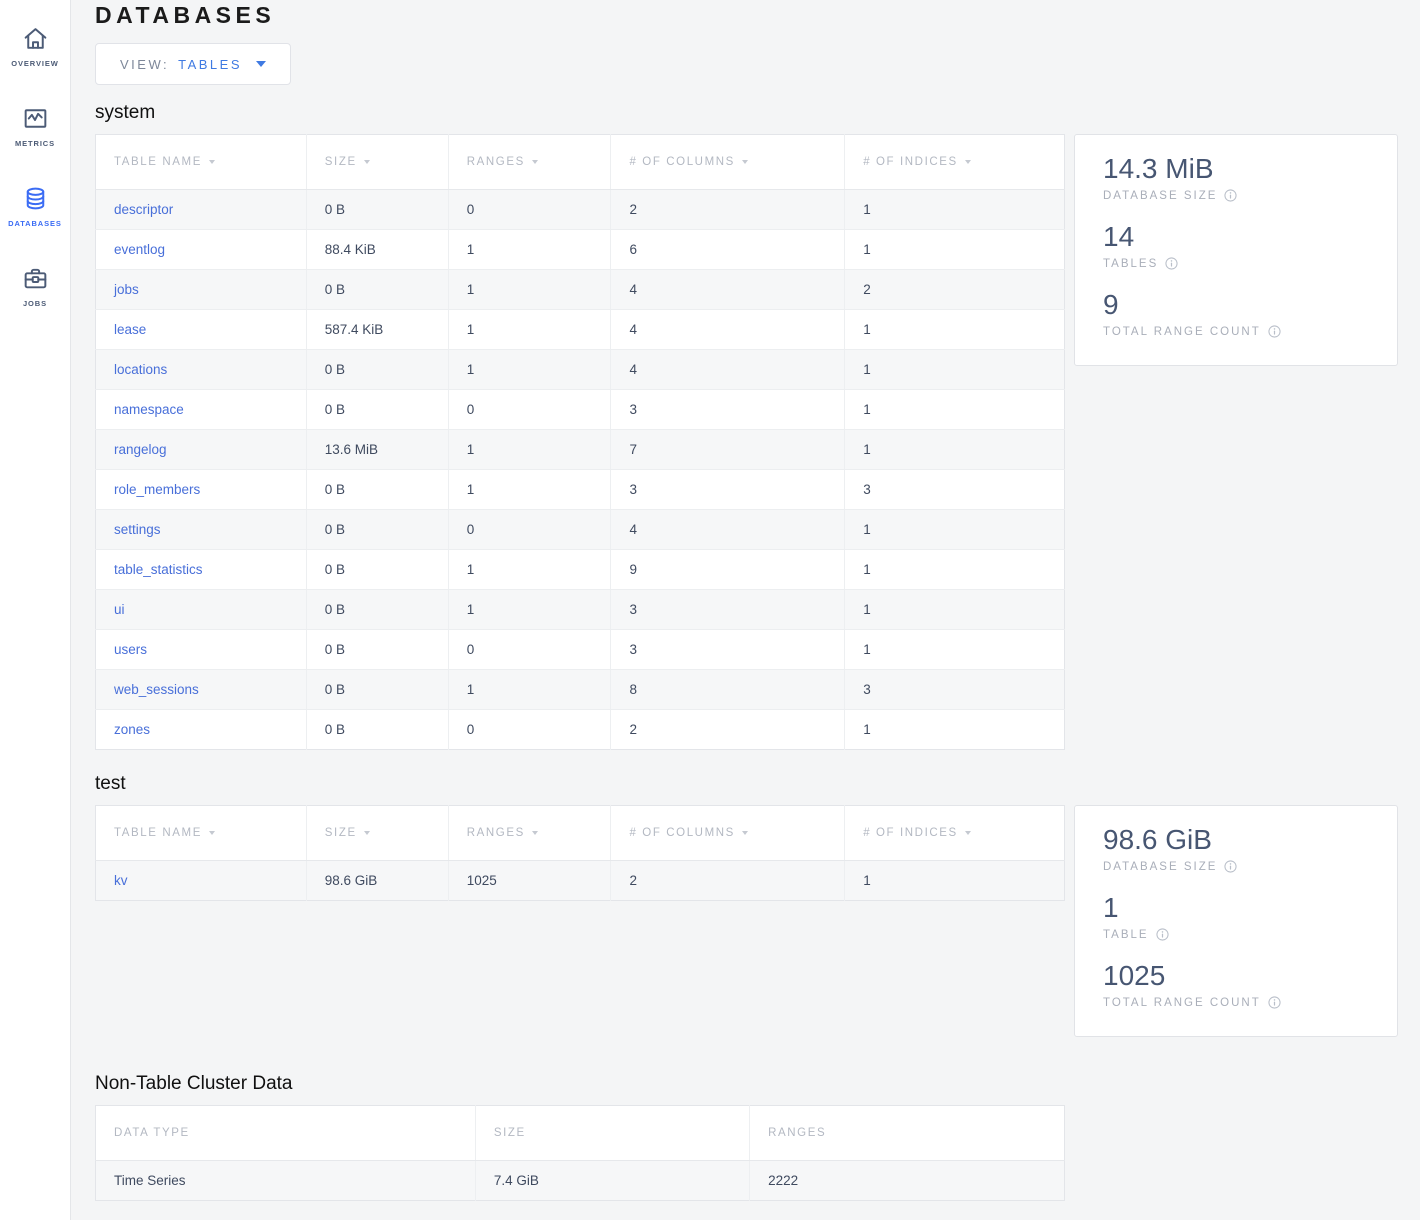 This screenshot has width=1420, height=1220. I want to click on sidebar-item-jobs: JOBS, so click(35, 286).